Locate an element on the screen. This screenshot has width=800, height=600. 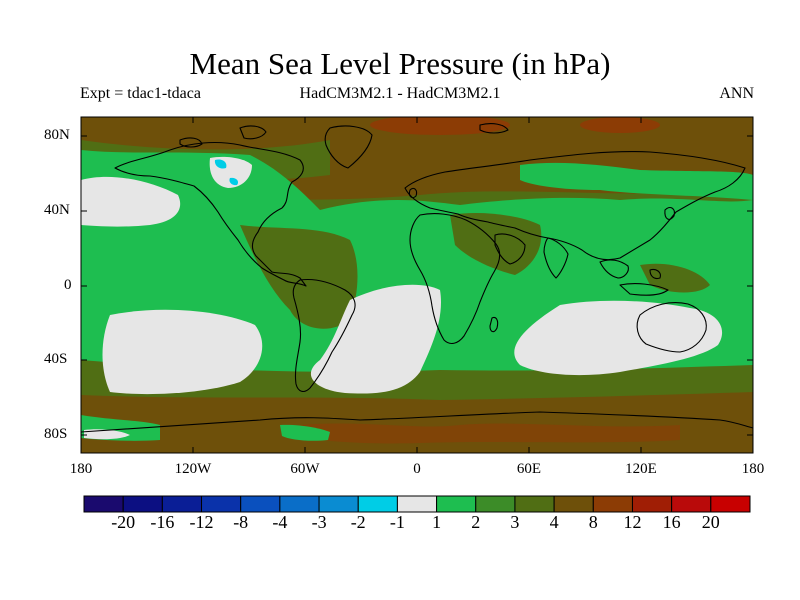
lat-label: 0 is located at coordinates (68, 285).